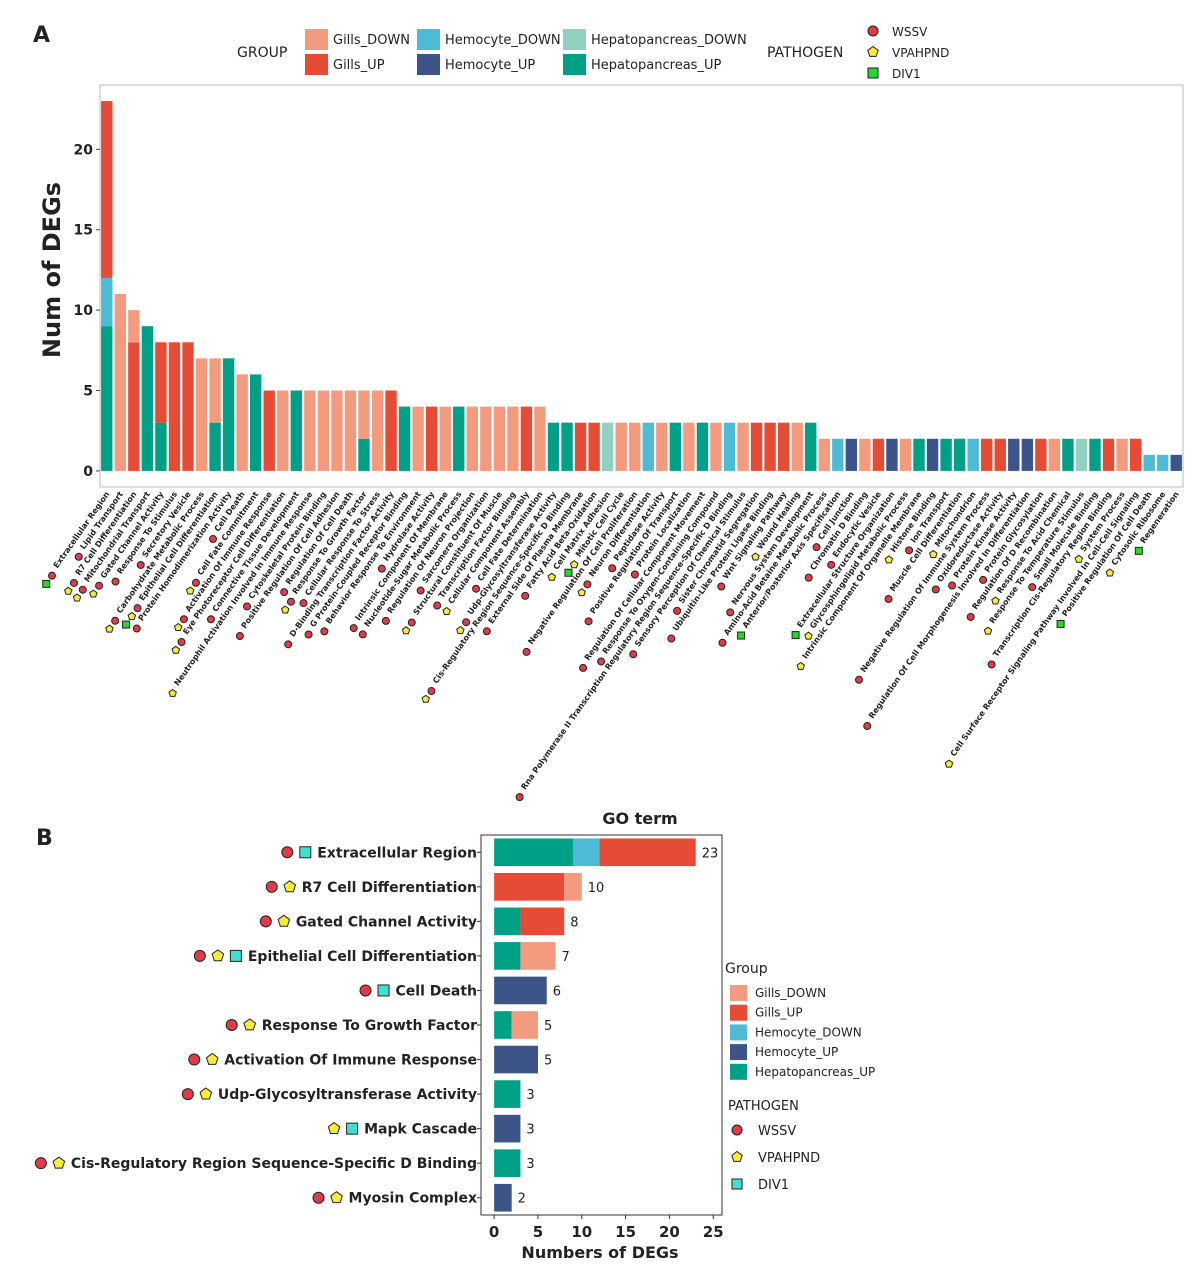  Describe the element at coordinates (669, 1232) in the screenshot. I see `x-tick-label: 20` at that location.